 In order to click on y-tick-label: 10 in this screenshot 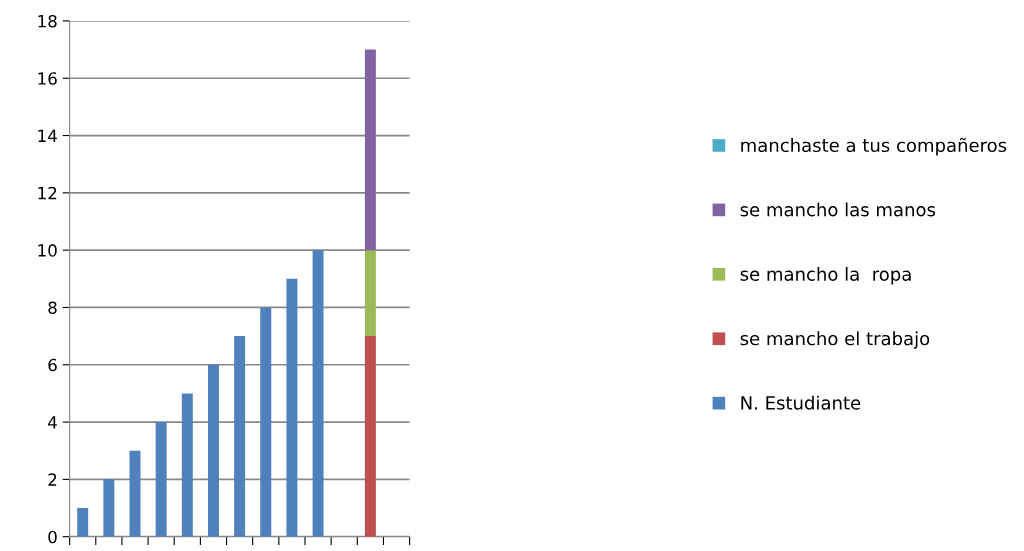, I will do `click(47, 250)`.